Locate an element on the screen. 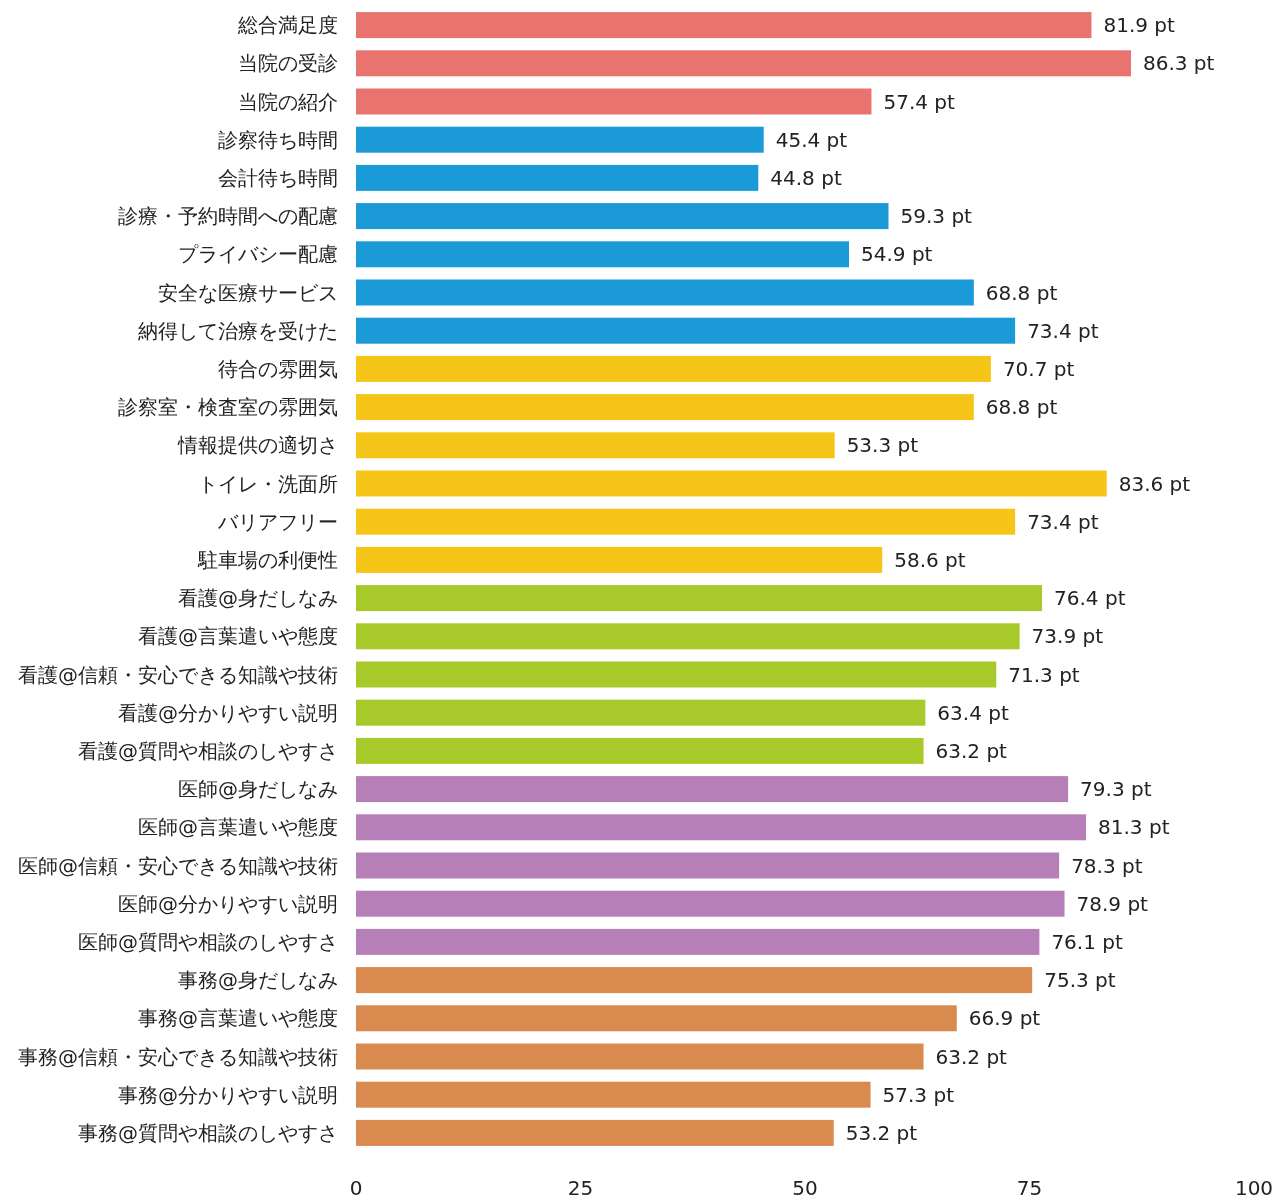  x-tick-label: 75 is located at coordinates (1029, 1188).